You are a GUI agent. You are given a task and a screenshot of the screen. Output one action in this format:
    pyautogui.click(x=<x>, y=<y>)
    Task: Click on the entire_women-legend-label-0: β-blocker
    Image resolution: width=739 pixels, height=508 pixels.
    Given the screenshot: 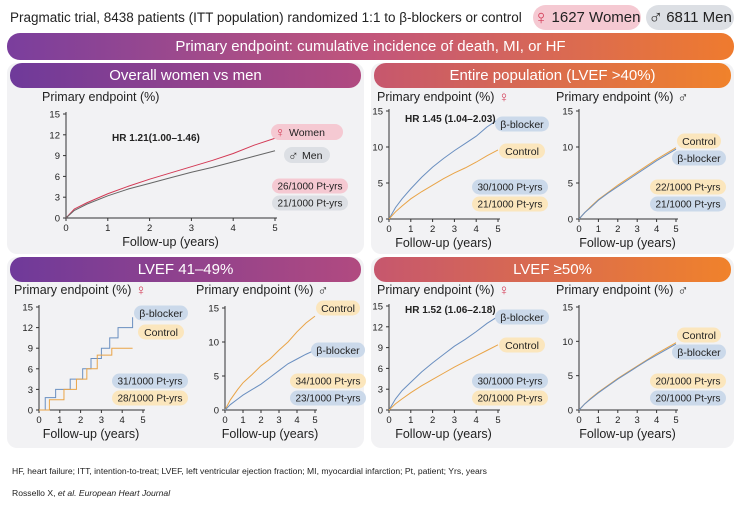 What is the action you would take?
    pyautogui.click(x=522, y=125)
    